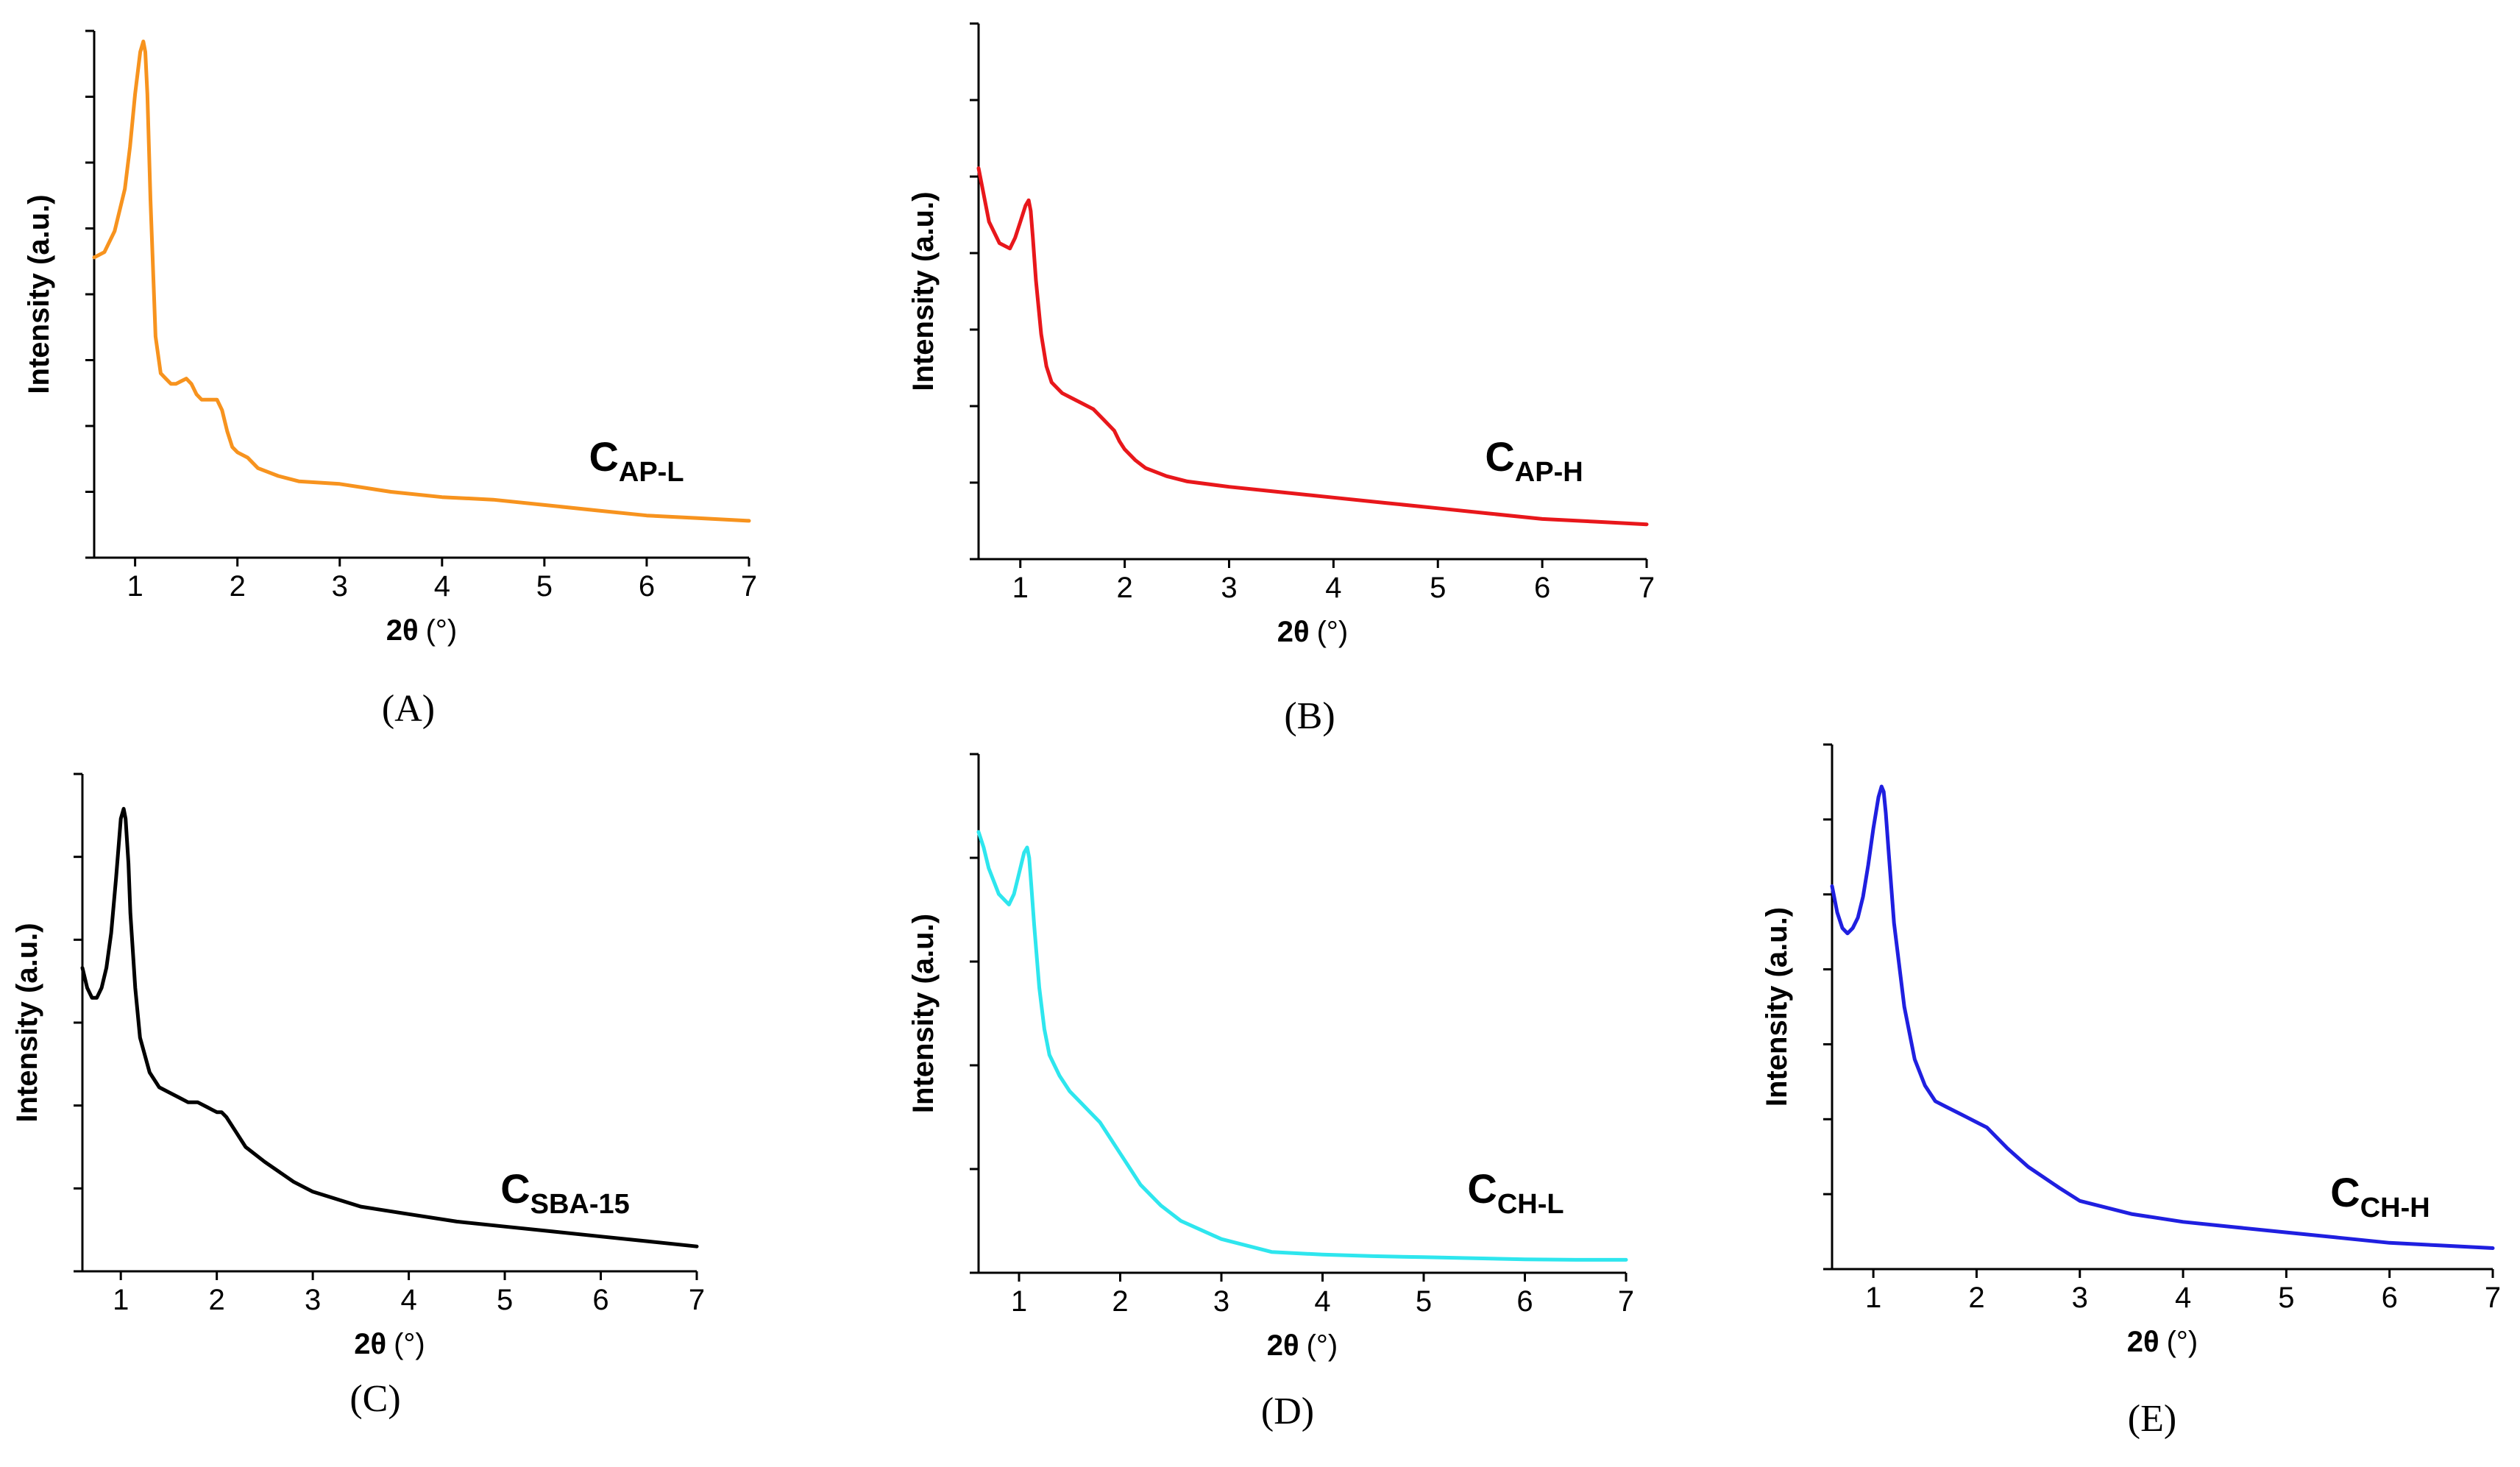 This screenshot has height=1467, width=2520. I want to click on sample-label-sub: CH-H, so click(2395, 1208).